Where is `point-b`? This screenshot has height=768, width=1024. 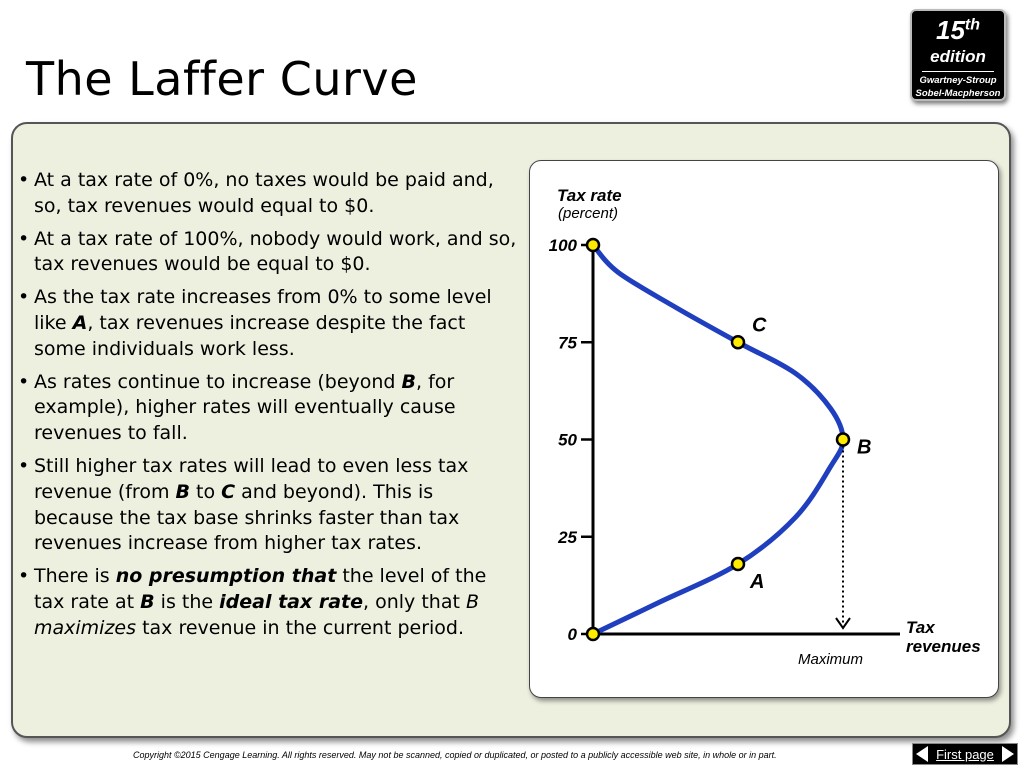
point-b is located at coordinates (843, 439).